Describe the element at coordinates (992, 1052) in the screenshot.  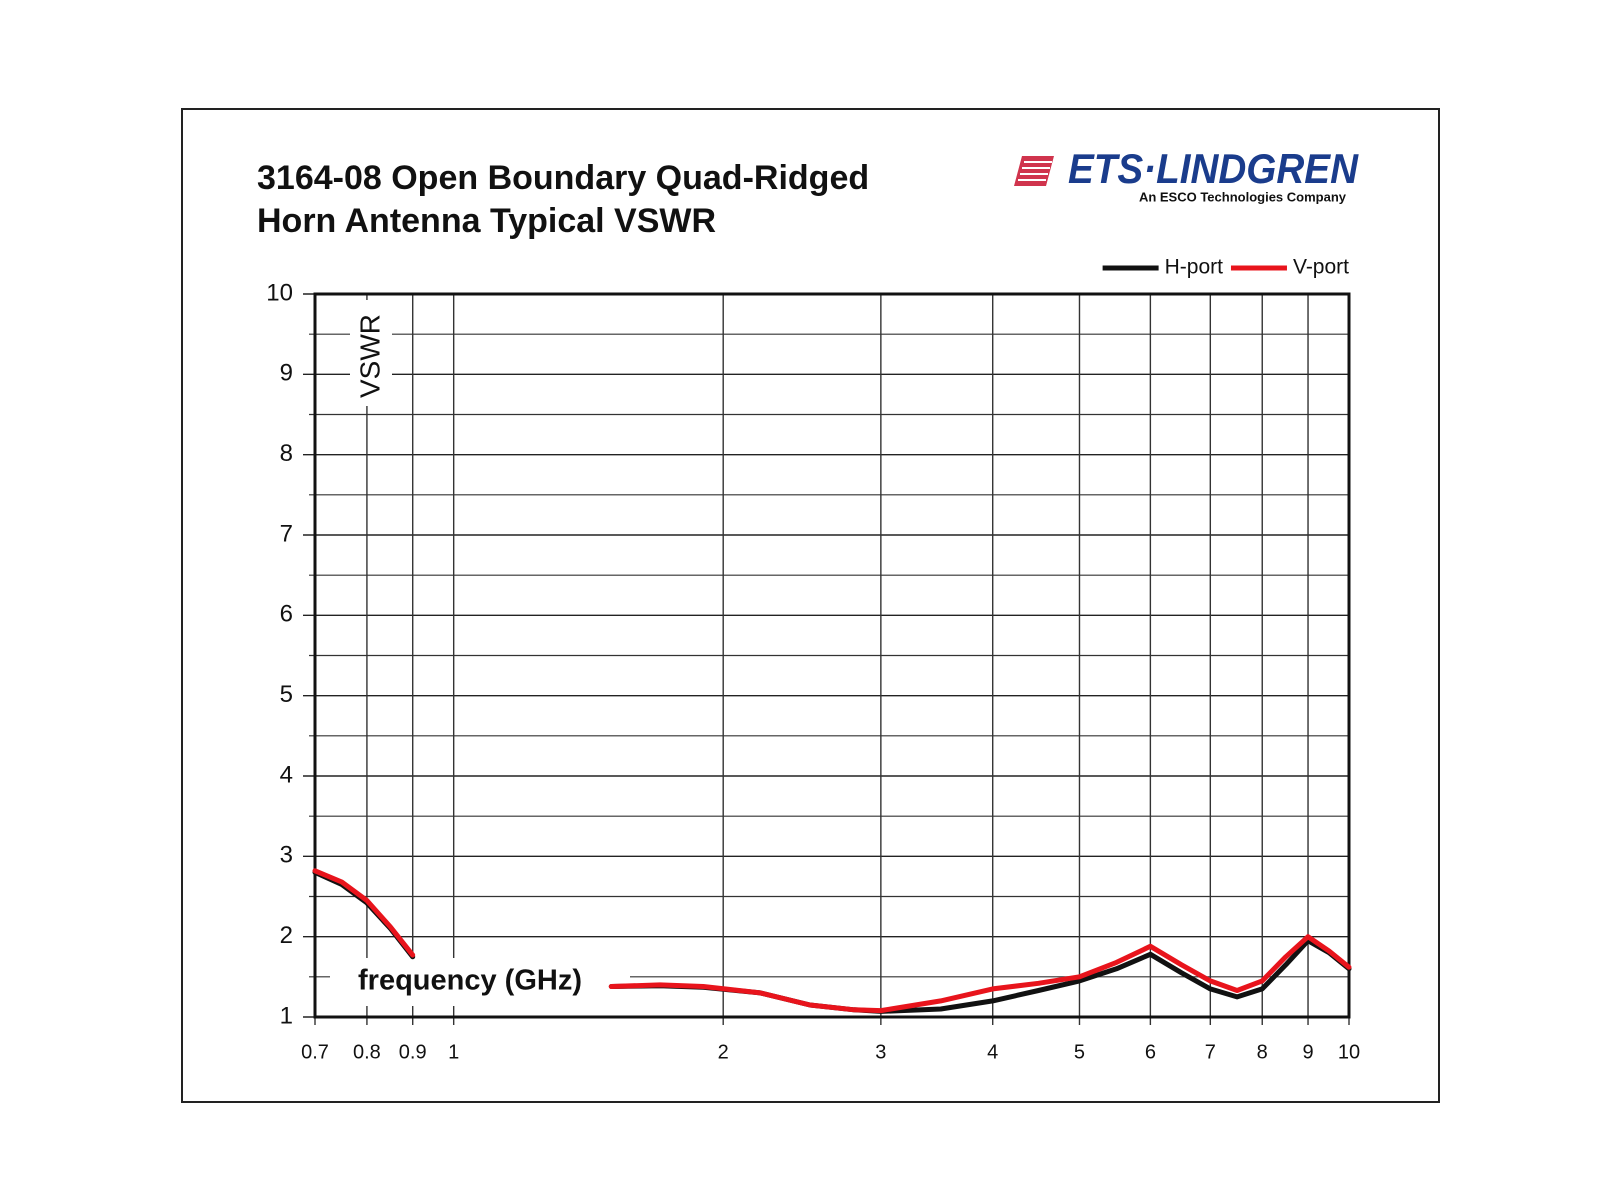
I see `x-tick-label: 4` at that location.